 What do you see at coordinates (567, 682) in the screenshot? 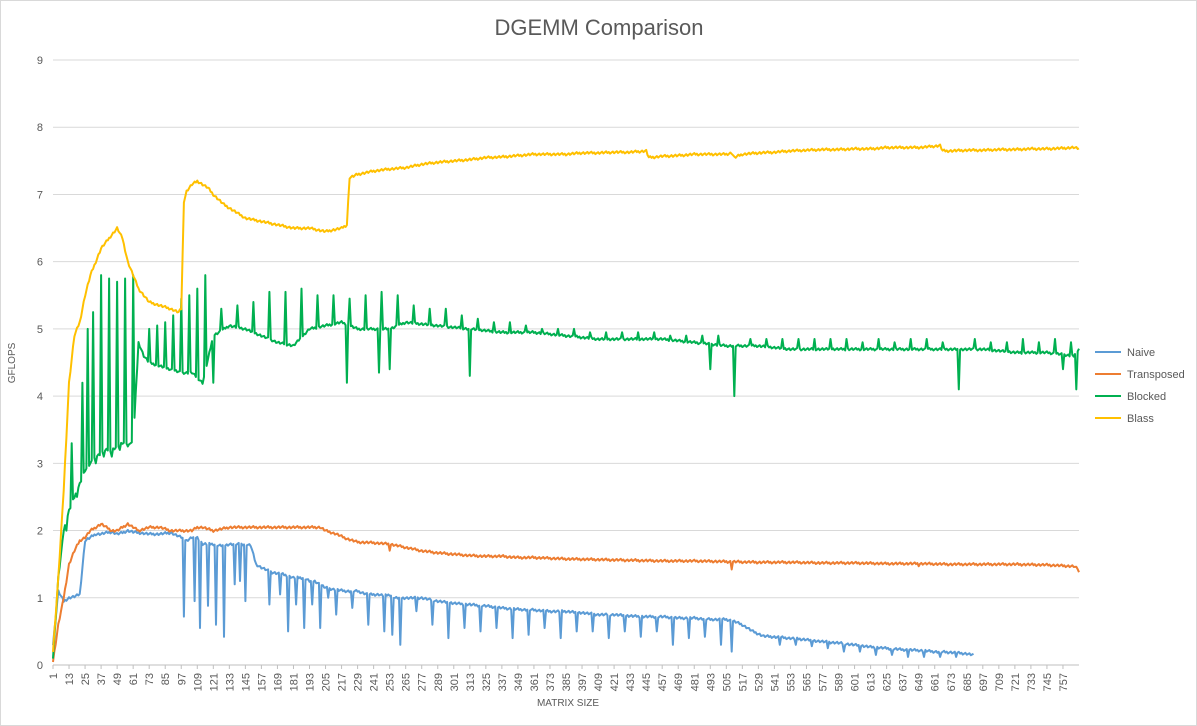
I see `x-tick-label: 385` at bounding box center [567, 682].